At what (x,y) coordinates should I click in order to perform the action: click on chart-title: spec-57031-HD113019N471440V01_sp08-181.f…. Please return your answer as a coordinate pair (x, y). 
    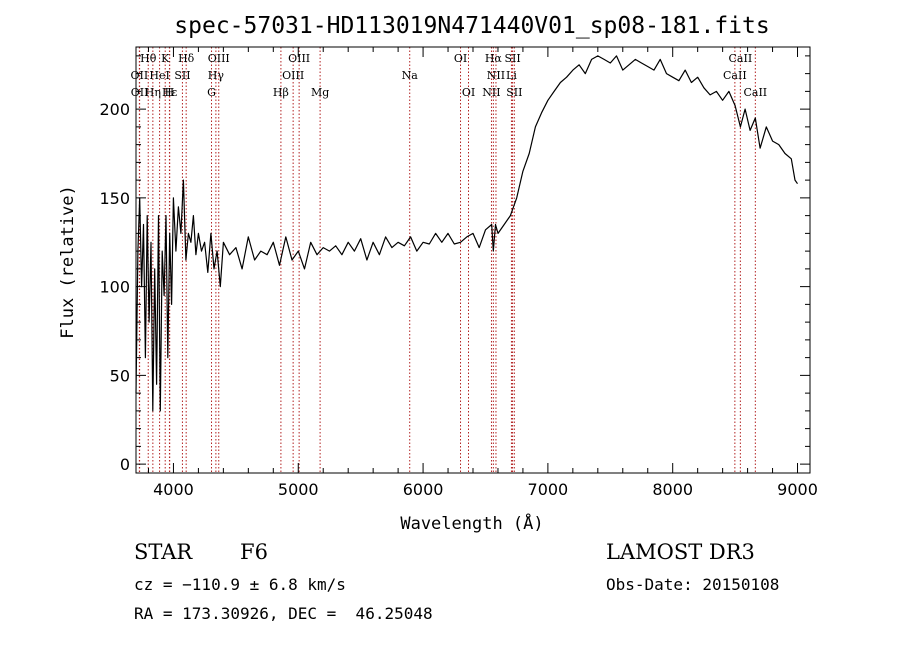
    Looking at the image, I should click on (471, 26).